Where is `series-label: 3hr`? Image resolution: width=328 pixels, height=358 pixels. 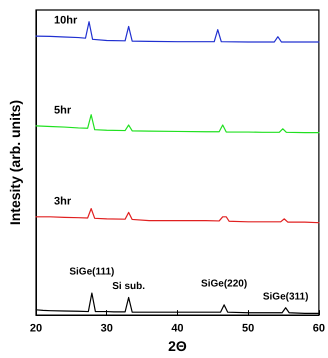
series-label: 3hr is located at coordinates (63, 201).